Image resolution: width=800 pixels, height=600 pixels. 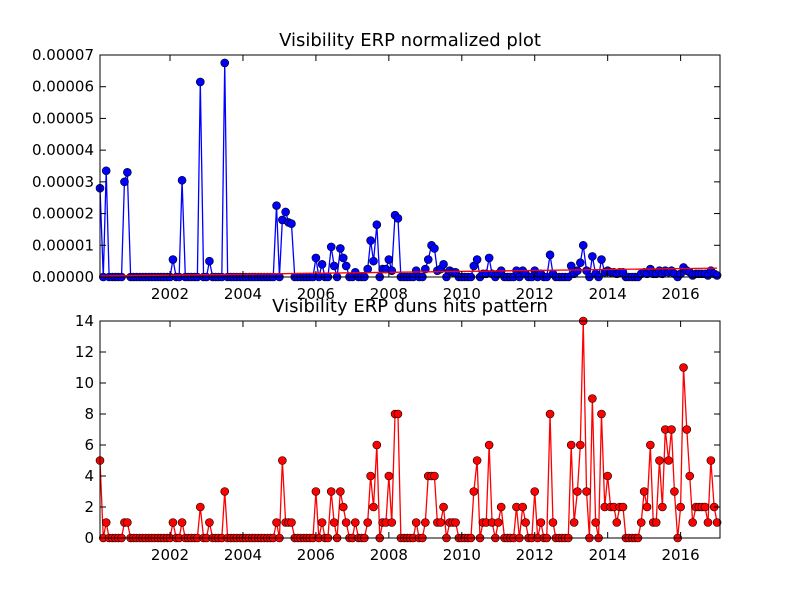 What do you see at coordinates (63, 87) in the screenshot?
I see `y-tick-label: 0.00006` at bounding box center [63, 87].